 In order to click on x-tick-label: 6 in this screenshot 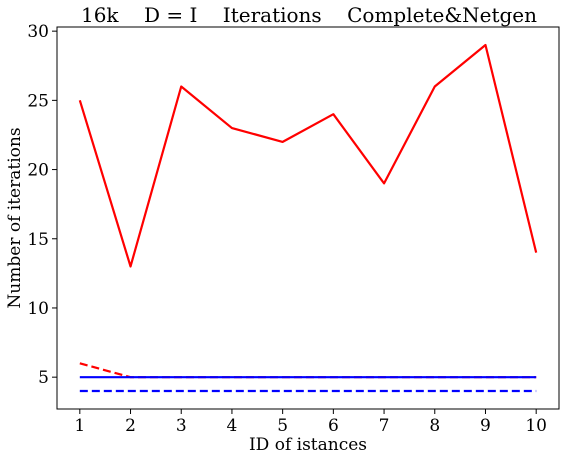, I will do `click(333, 426)`.